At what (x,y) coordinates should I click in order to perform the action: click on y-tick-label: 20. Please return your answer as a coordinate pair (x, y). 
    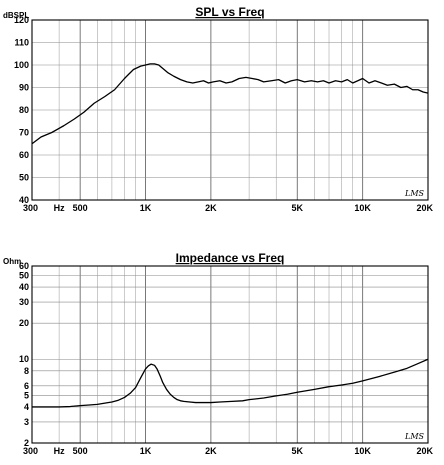
    Looking at the image, I should click on (24, 323).